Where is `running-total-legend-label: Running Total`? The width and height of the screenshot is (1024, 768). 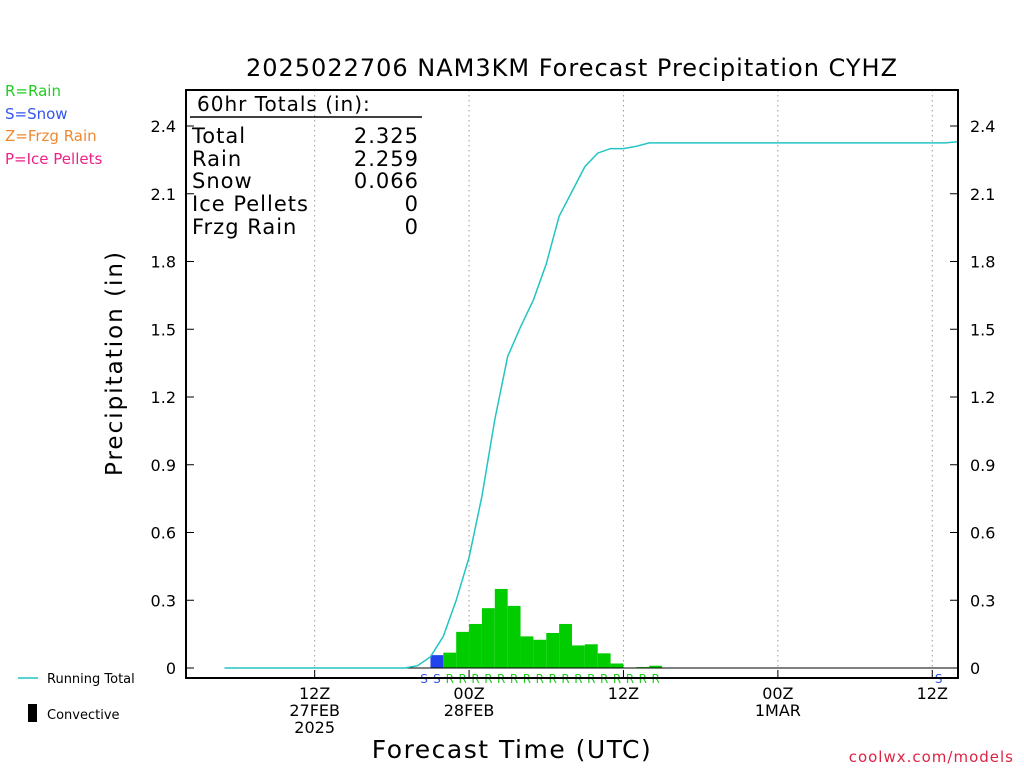 running-total-legend-label: Running Total is located at coordinates (91, 679).